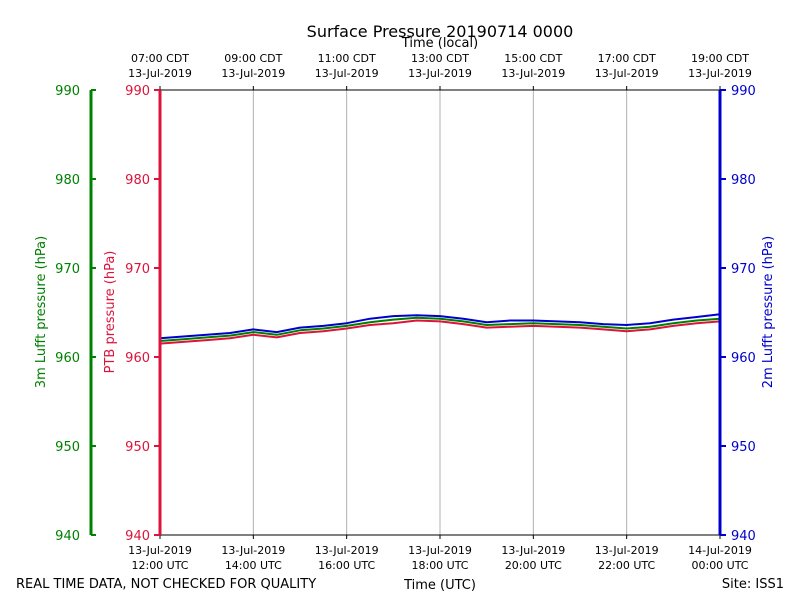 This screenshot has width=800, height=600. Describe the element at coordinates (720, 58) in the screenshot. I see `x-tick-label-local-time: 19:00 CDT` at that location.